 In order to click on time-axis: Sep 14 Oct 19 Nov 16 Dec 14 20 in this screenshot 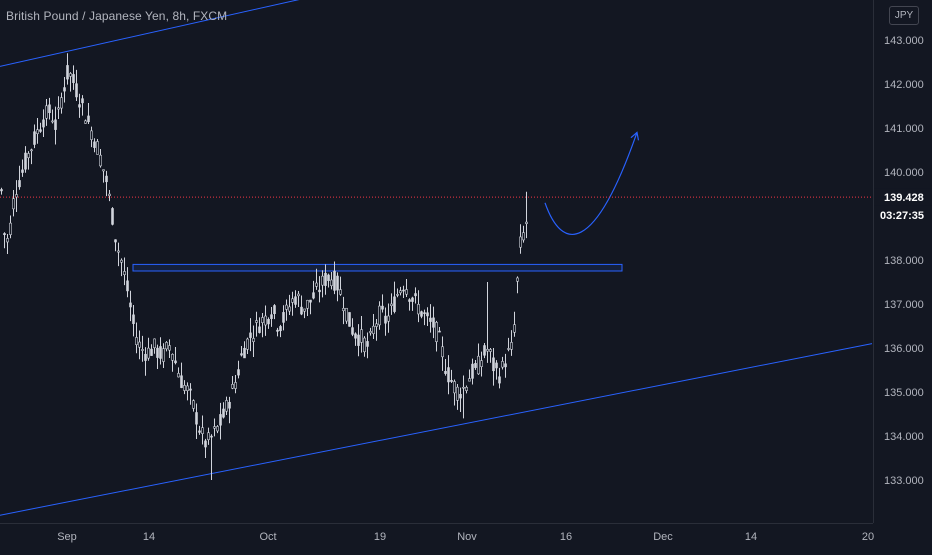, I will do `click(465, 537)`.